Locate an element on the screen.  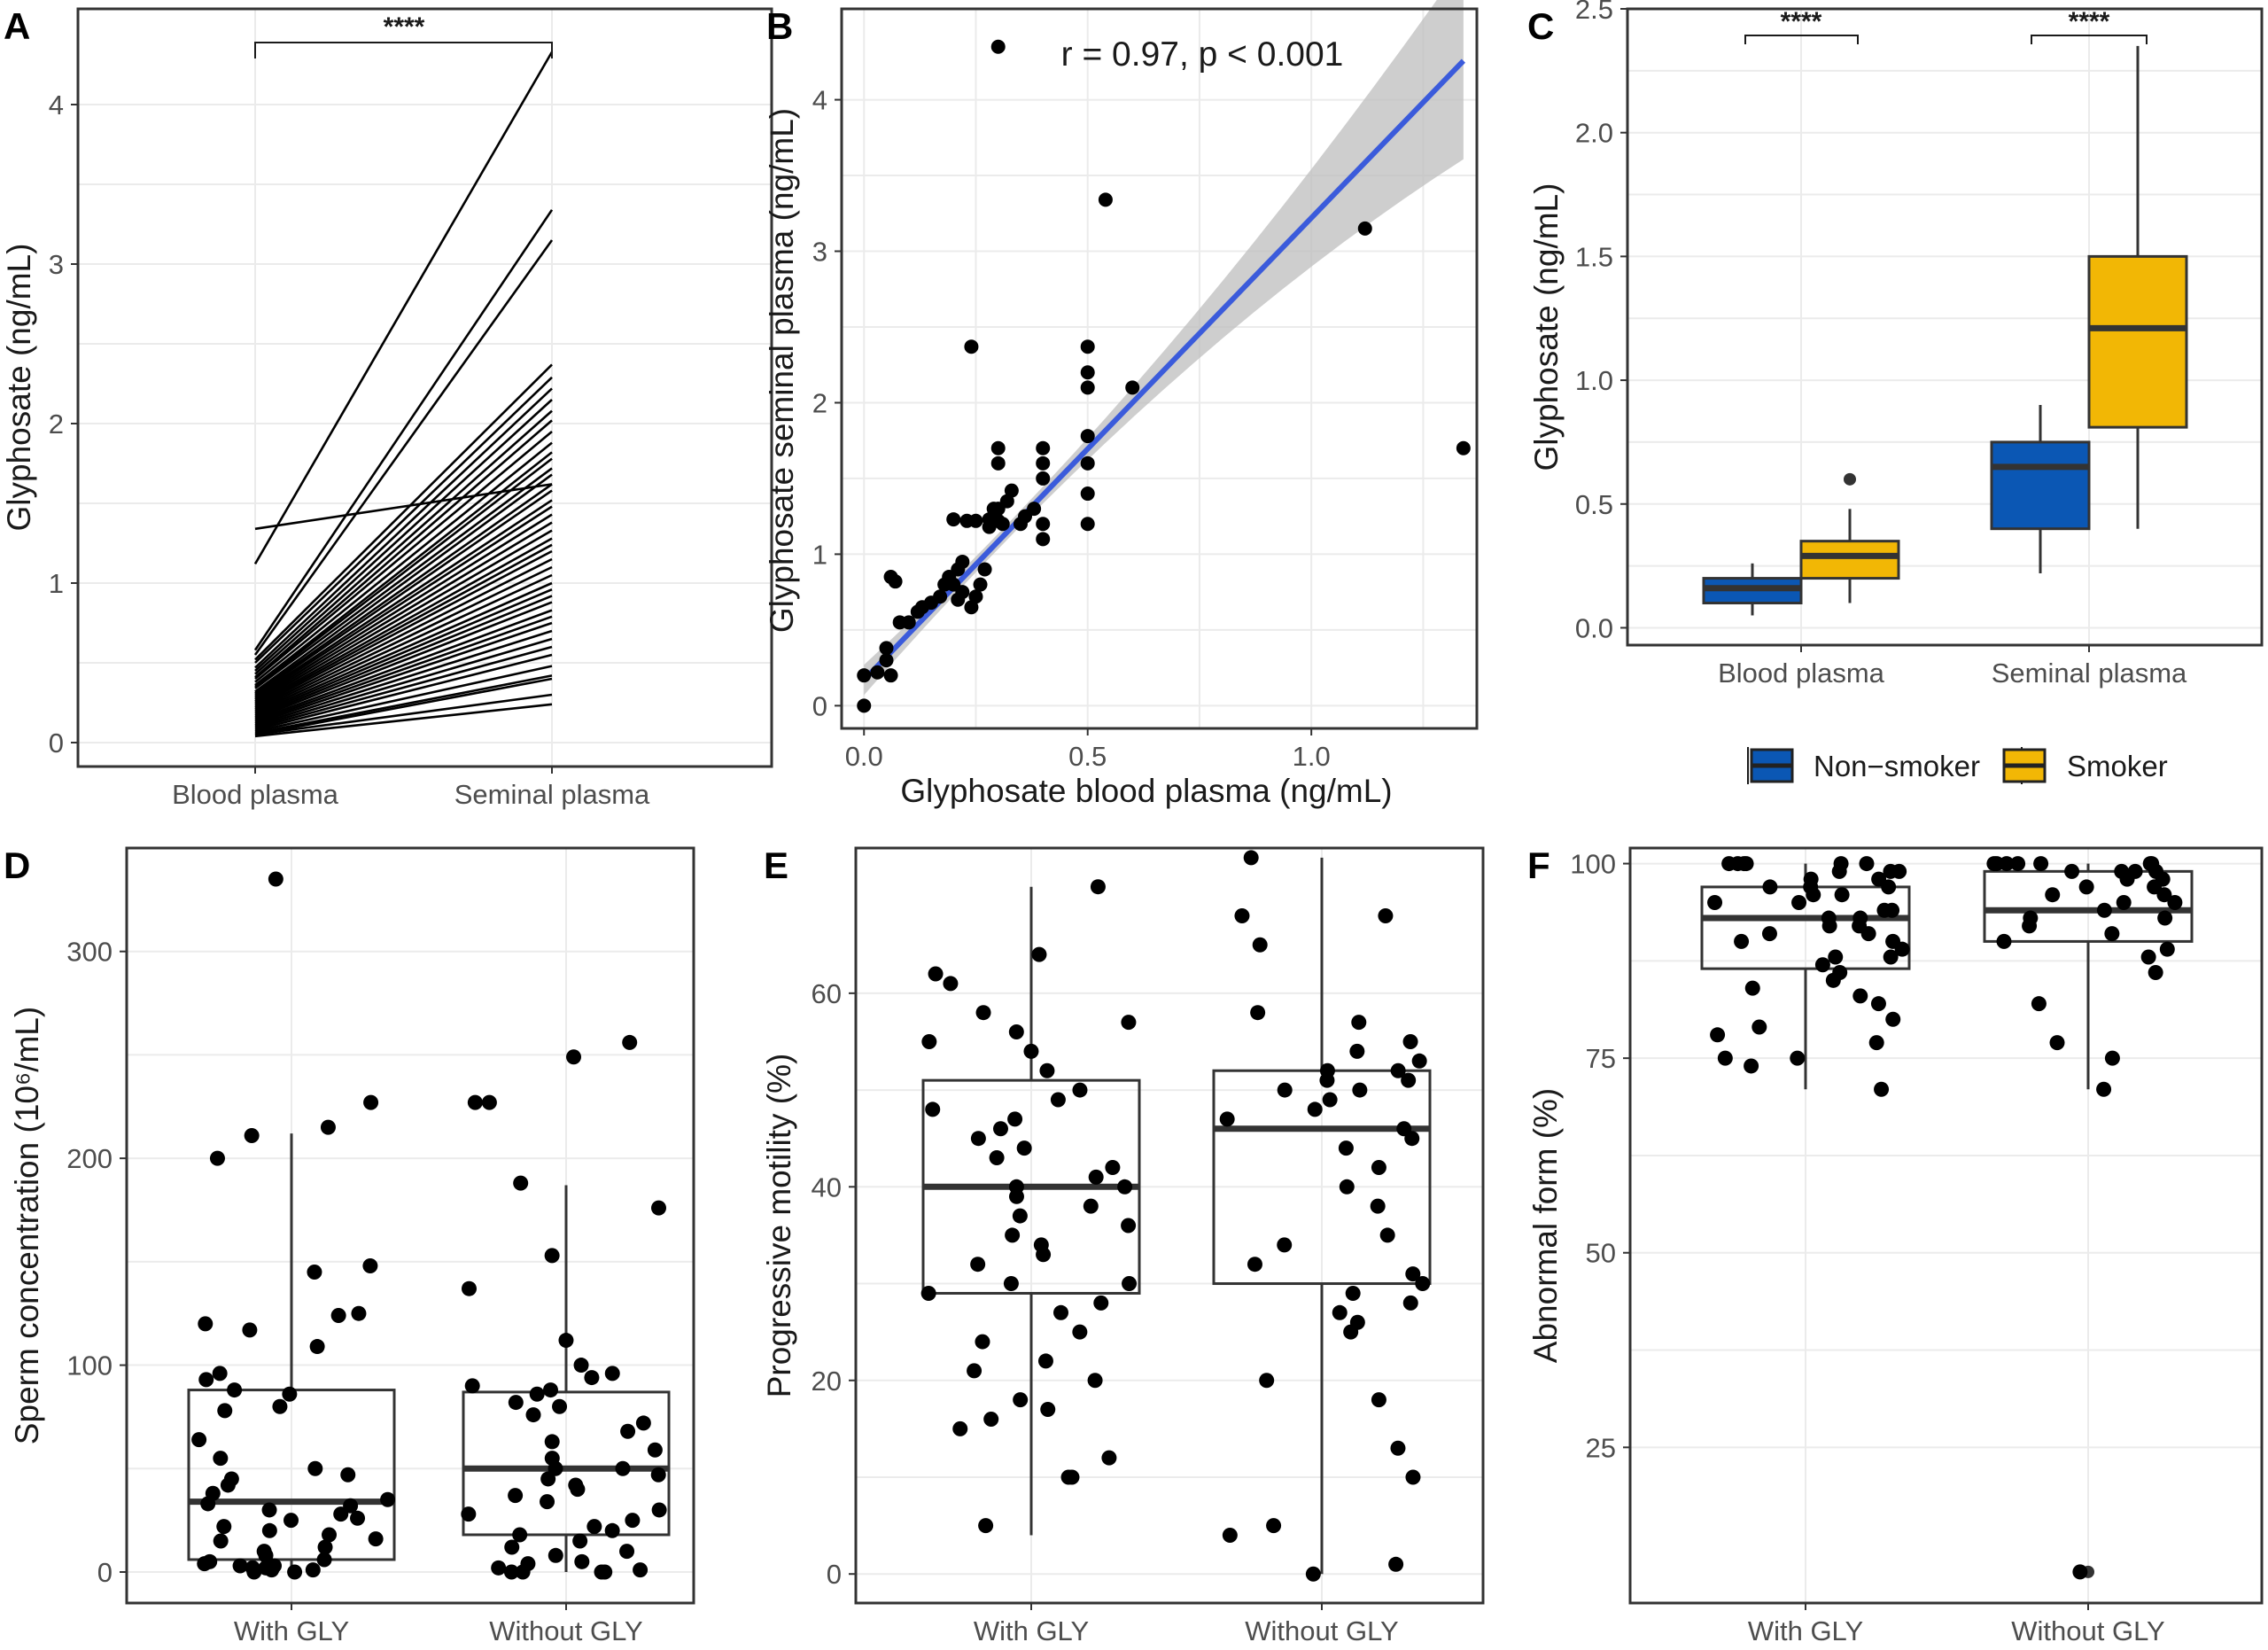
regression-line is located at coordinates (1164, 370).